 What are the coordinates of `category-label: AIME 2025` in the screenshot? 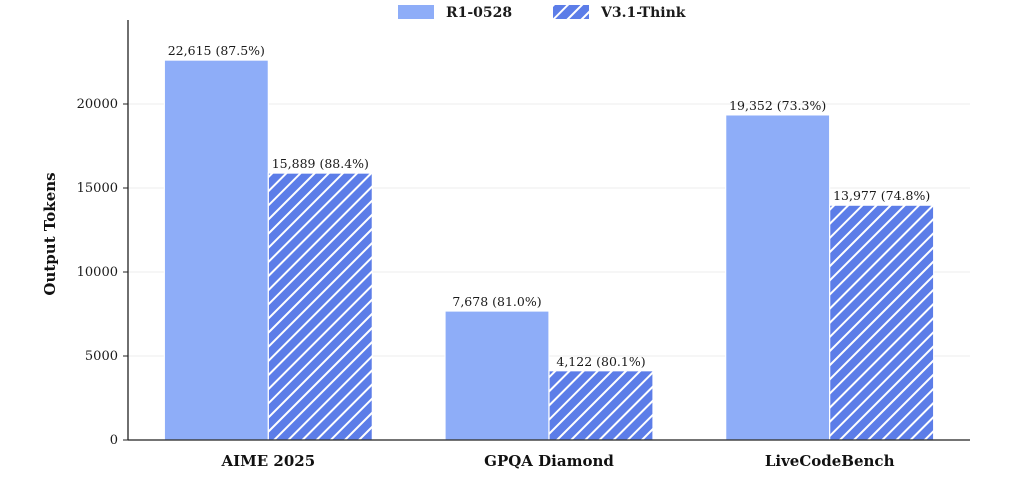 It's located at (267, 461).